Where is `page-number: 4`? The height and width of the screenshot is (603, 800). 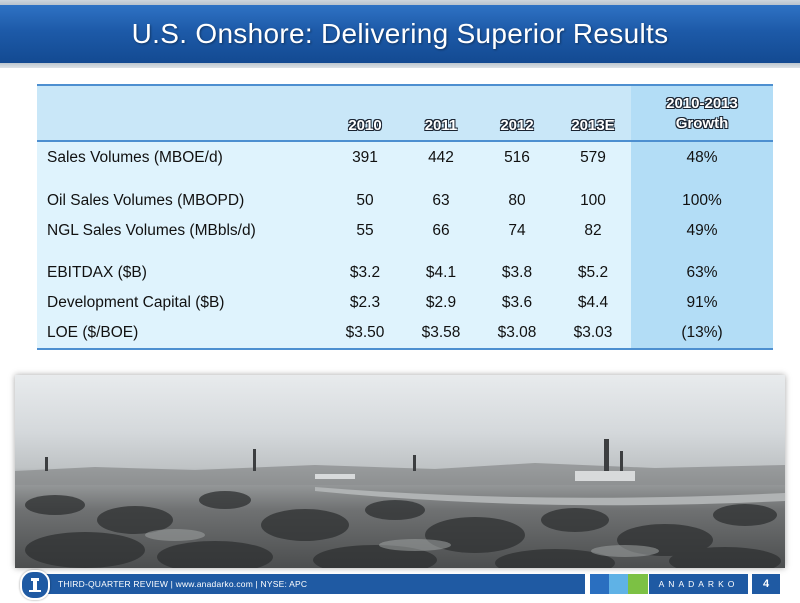
page-number: 4 is located at coordinates (766, 584).